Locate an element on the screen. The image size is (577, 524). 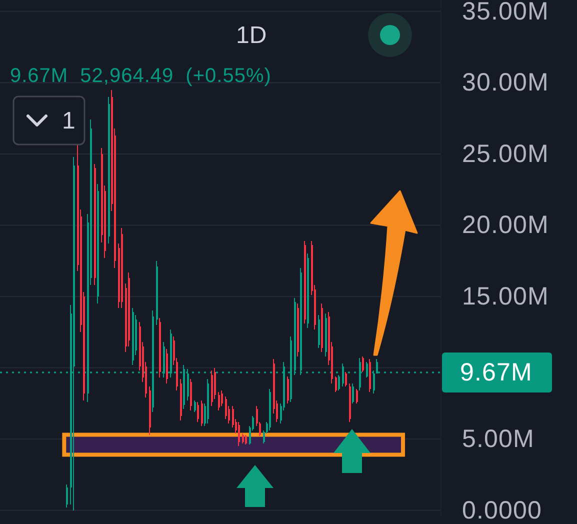
y-tick-label: 0.0000 is located at coordinates (502, 510).